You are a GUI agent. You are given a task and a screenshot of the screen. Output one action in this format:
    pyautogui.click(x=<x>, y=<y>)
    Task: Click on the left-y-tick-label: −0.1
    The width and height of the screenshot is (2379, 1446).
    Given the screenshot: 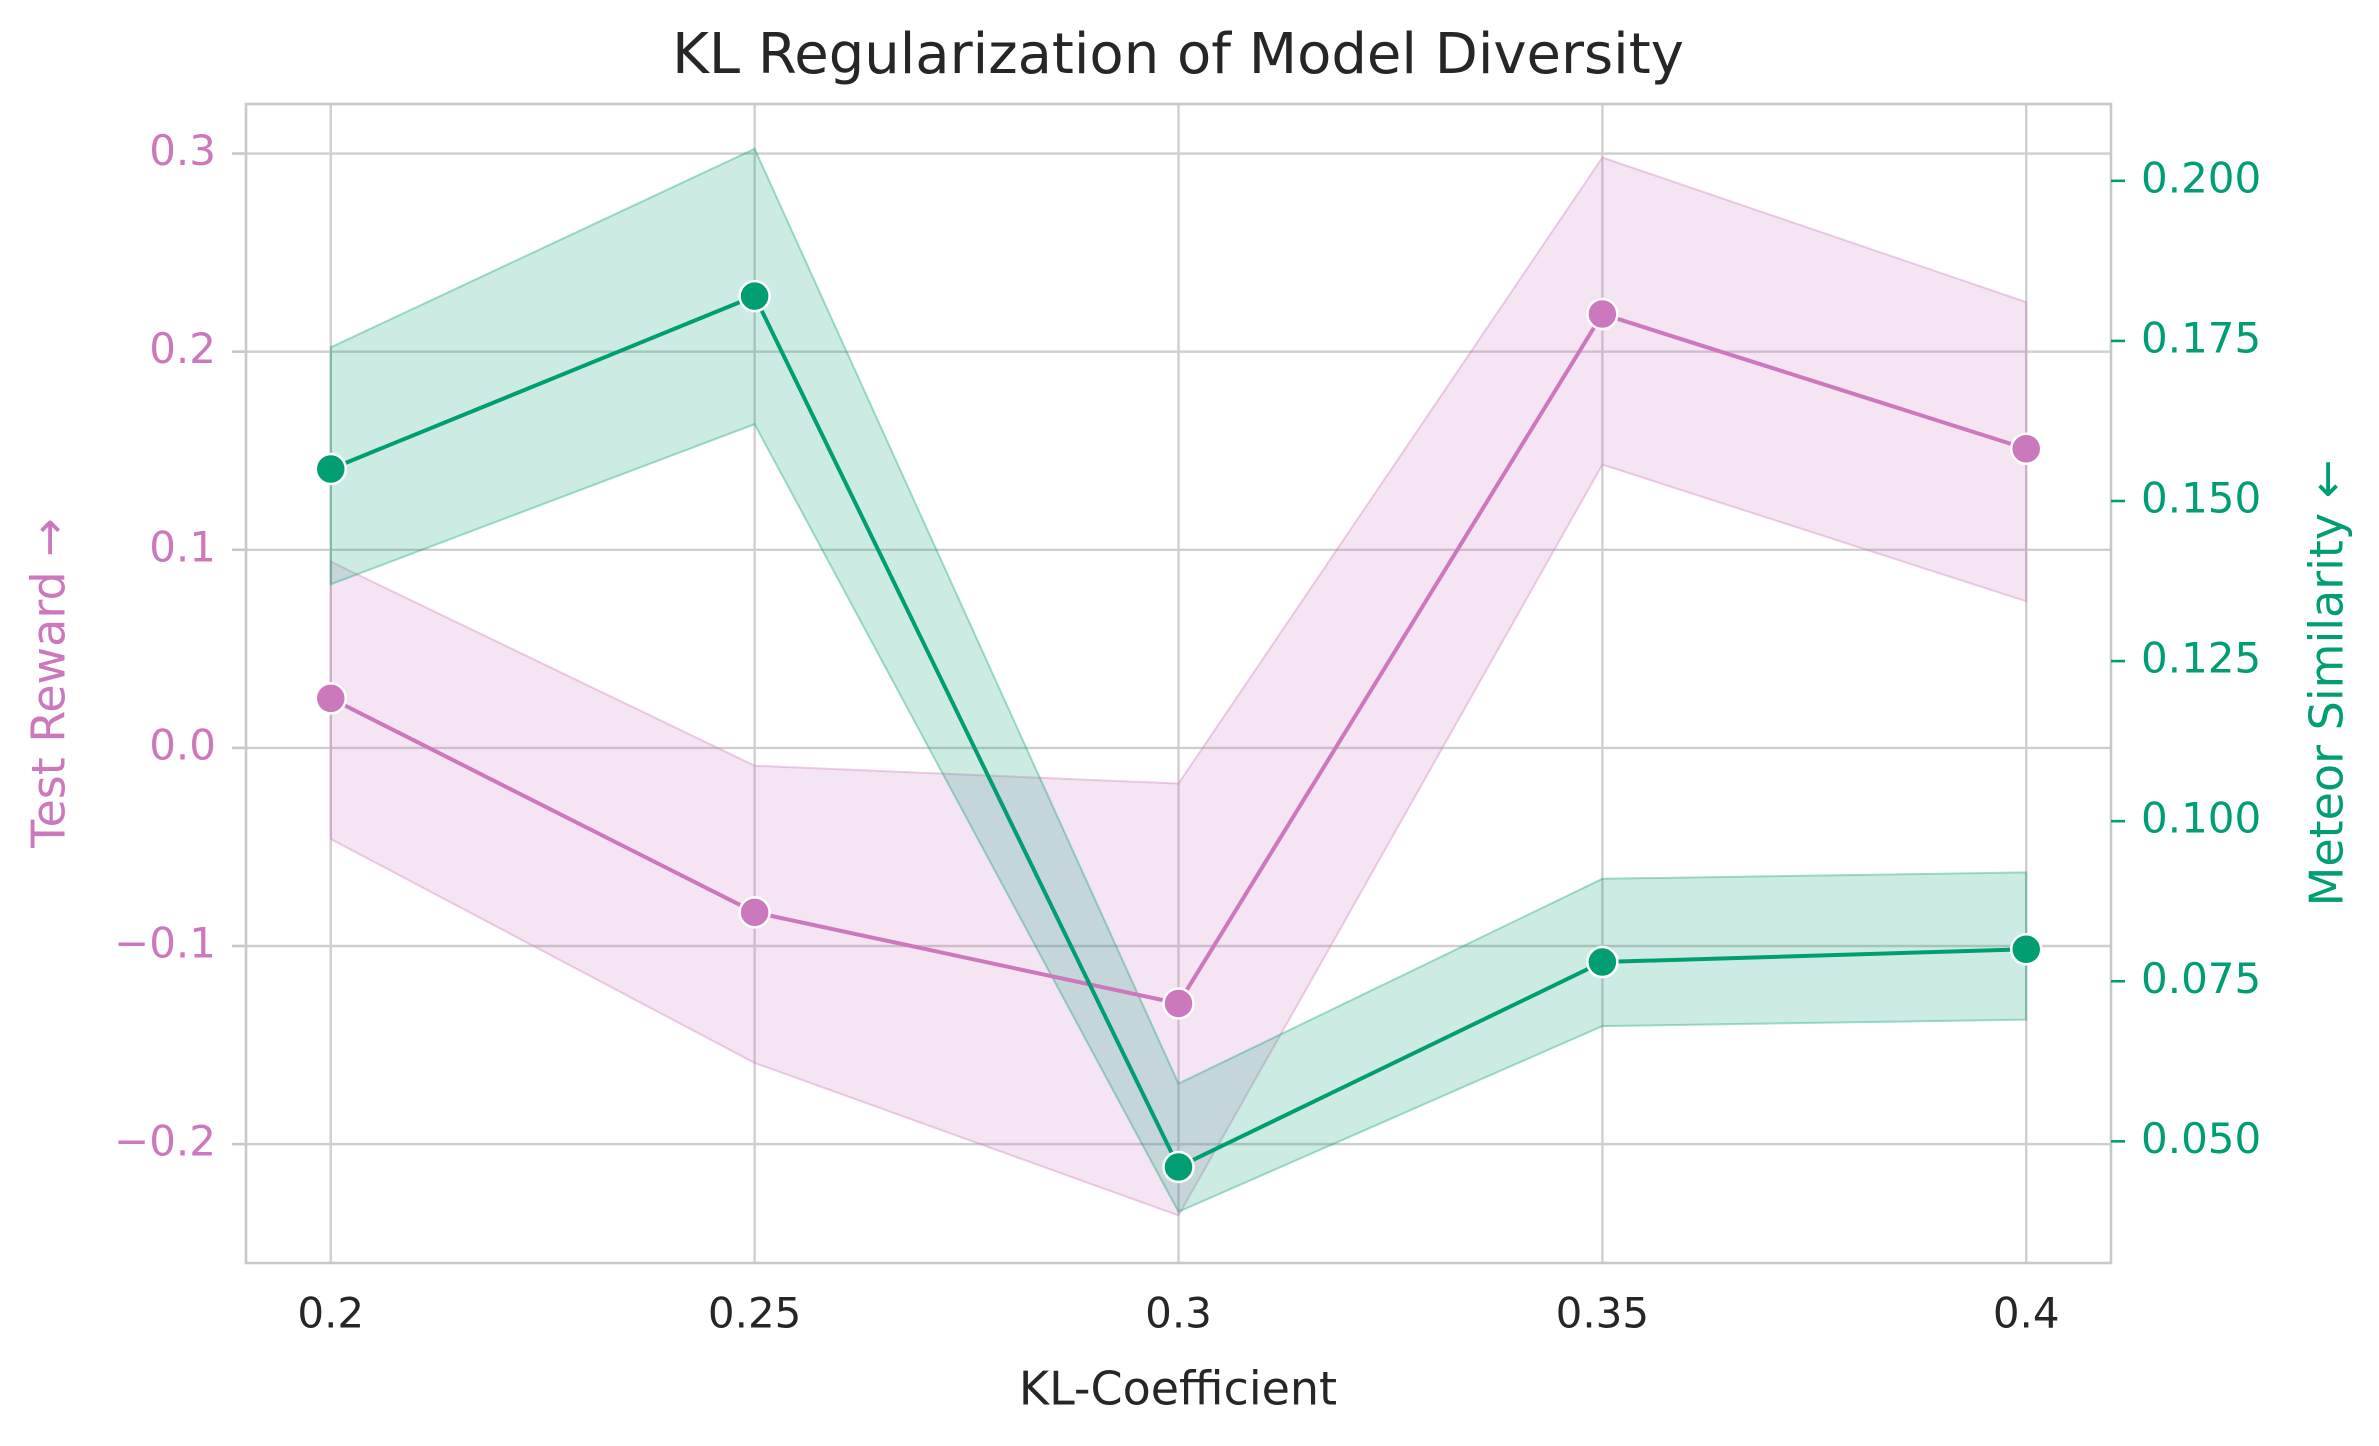 What is the action you would take?
    pyautogui.click(x=165, y=943)
    